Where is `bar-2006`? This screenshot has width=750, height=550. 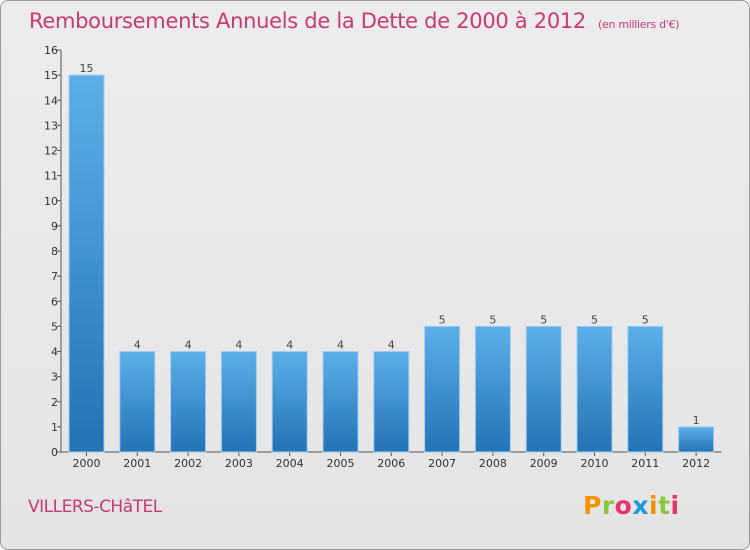
bar-2006 is located at coordinates (391, 402).